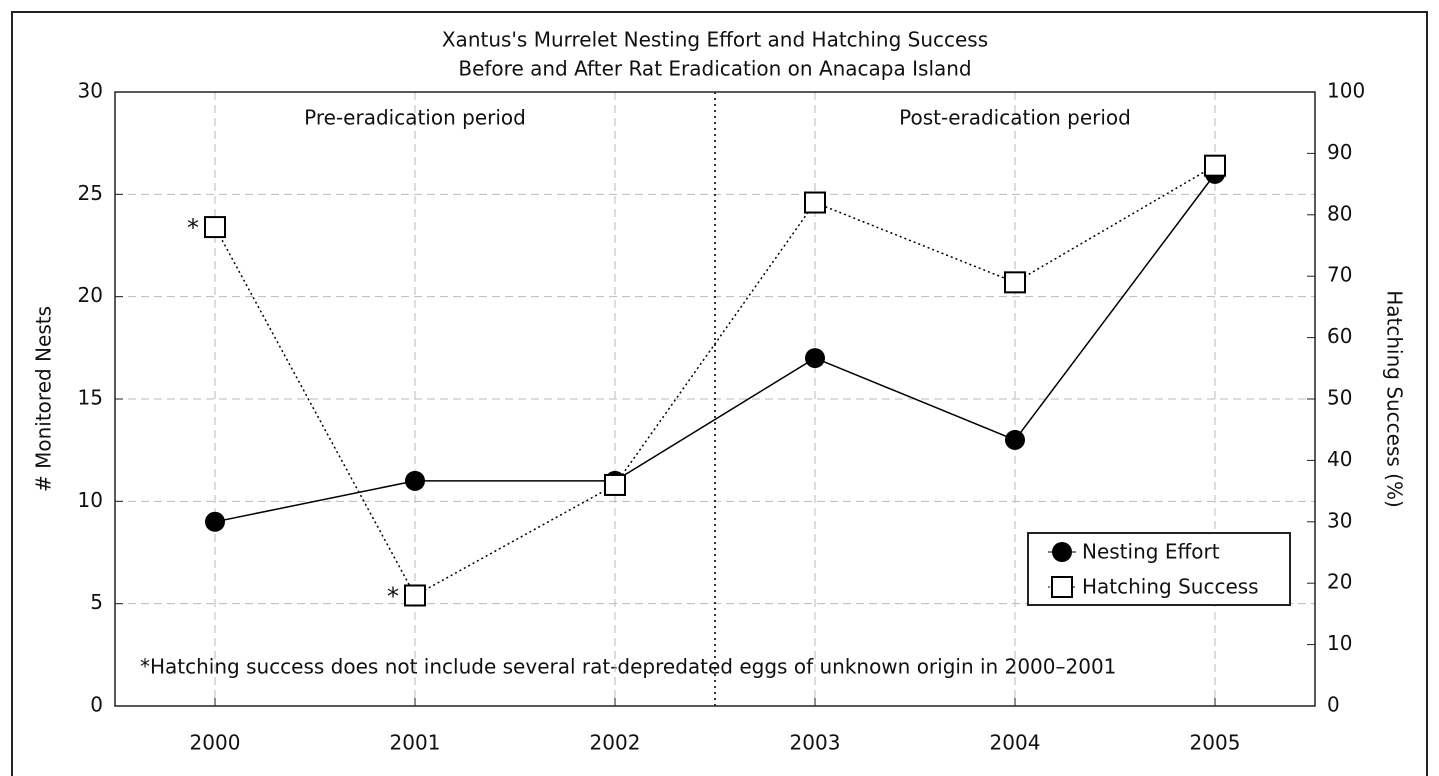 The width and height of the screenshot is (1439, 776). What do you see at coordinates (90, 193) in the screenshot?
I see `y-tick-label: 25` at bounding box center [90, 193].